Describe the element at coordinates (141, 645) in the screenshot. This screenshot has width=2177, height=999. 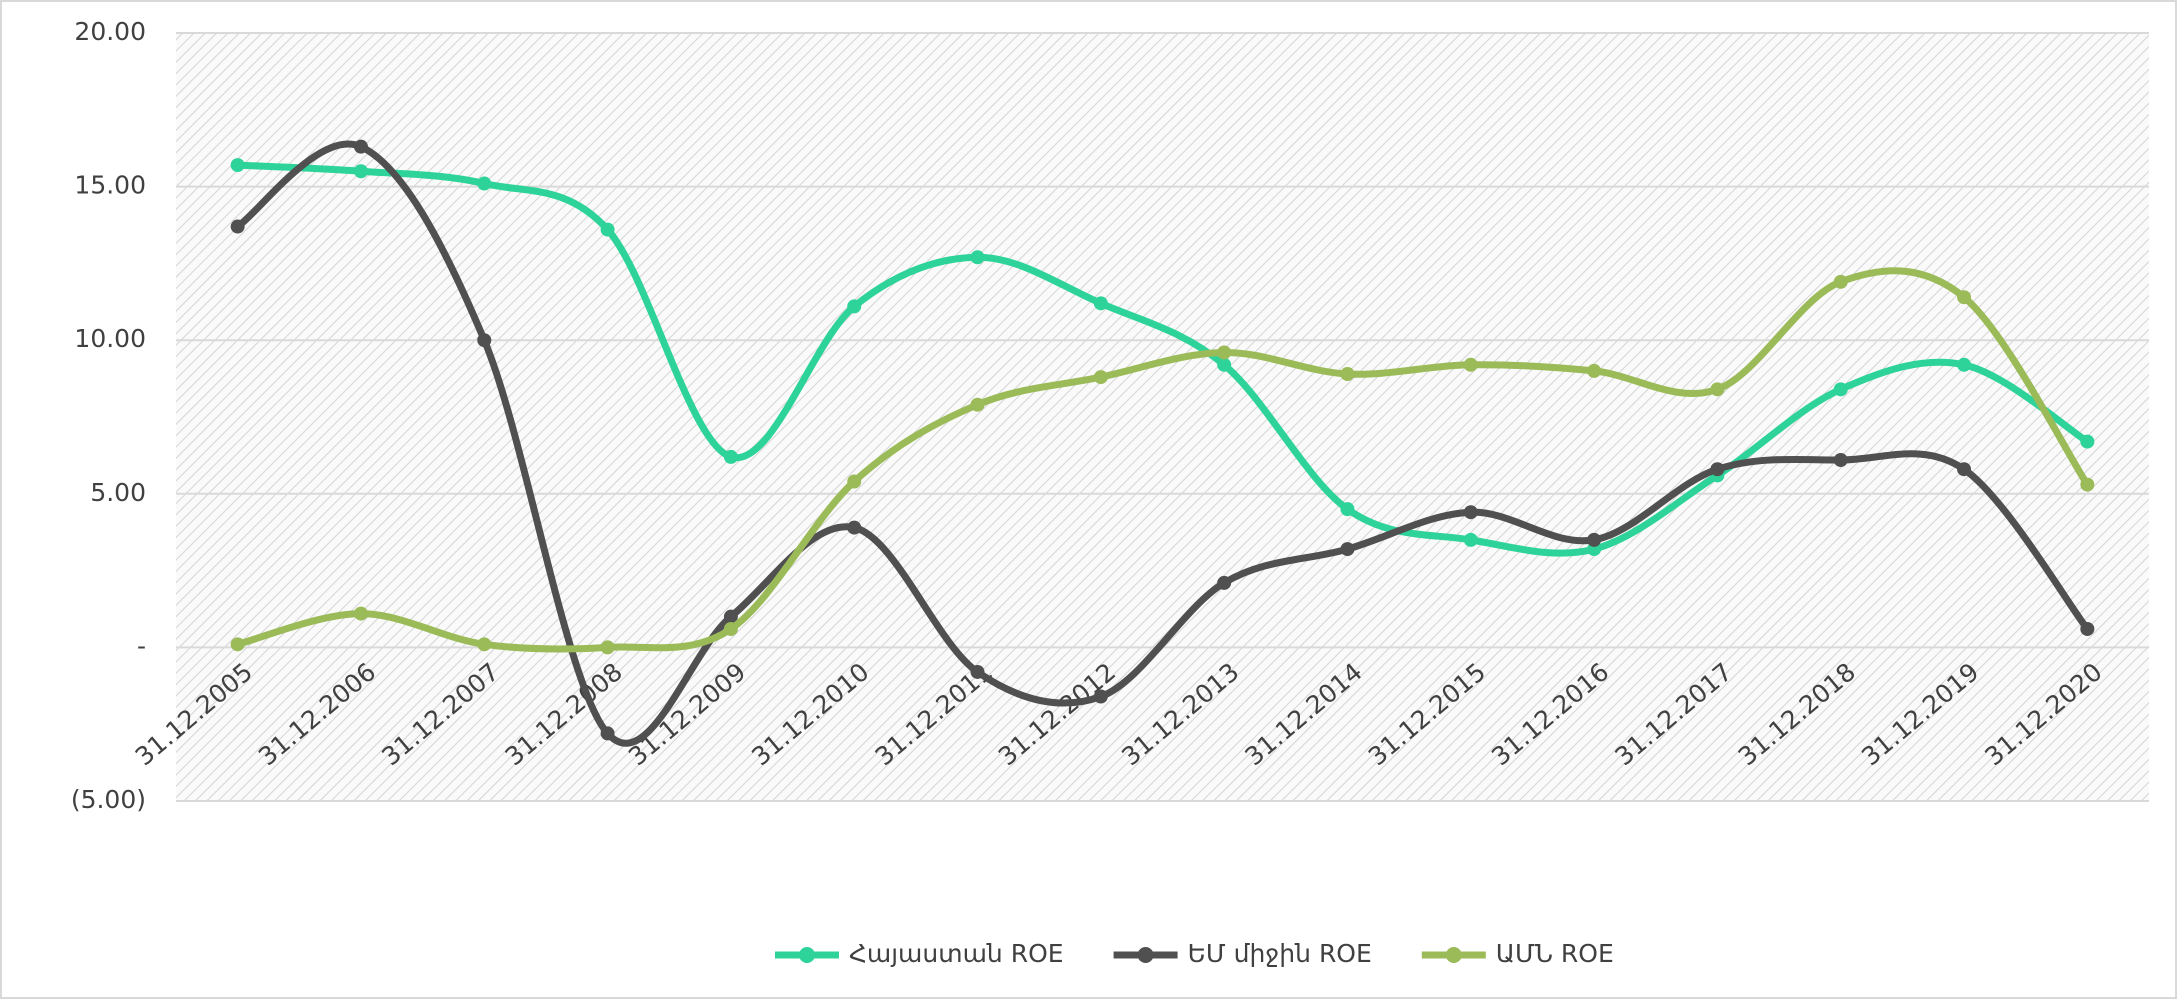
I see `y-tick-label: -` at that location.